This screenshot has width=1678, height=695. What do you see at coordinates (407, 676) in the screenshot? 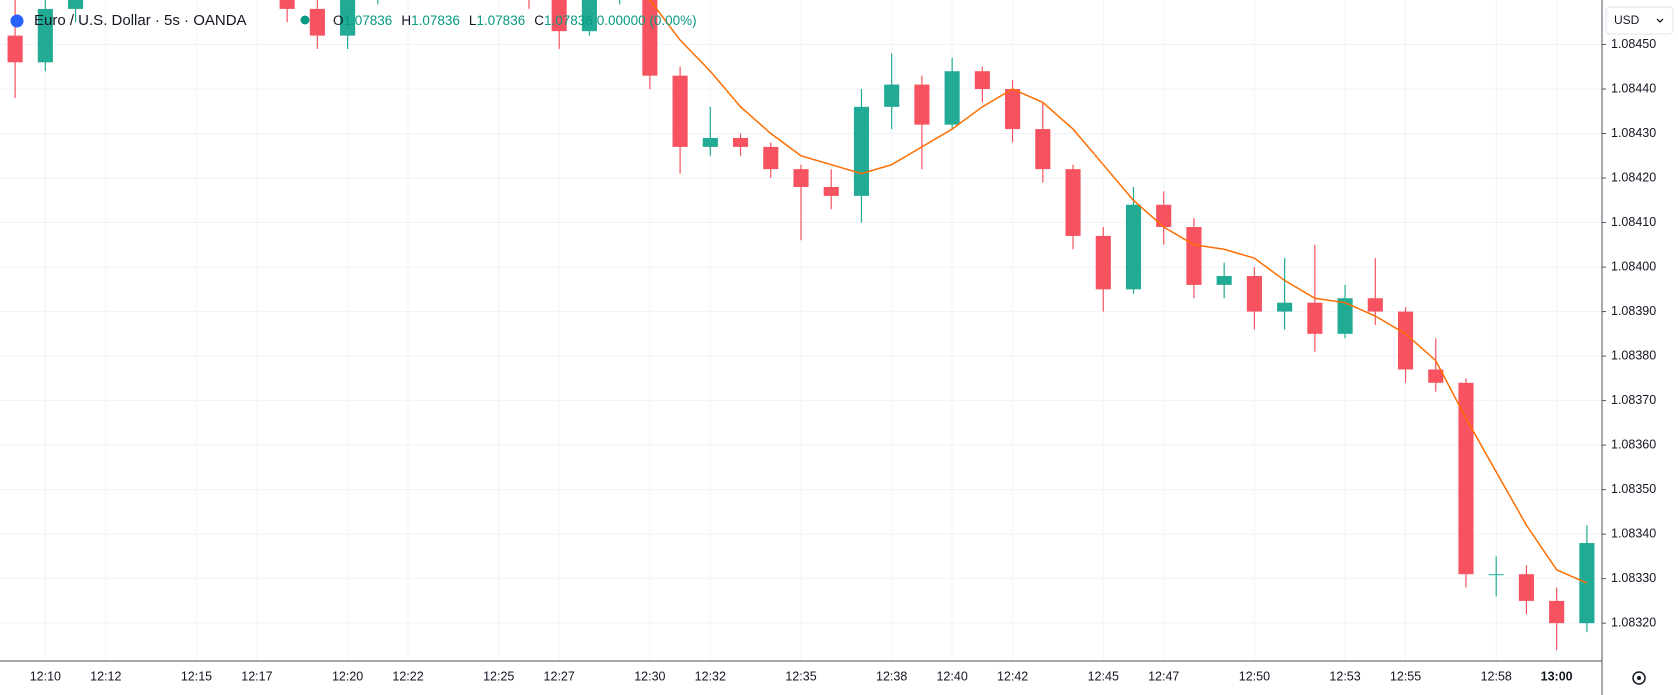
I see `x-tick-label: 12:22` at bounding box center [407, 676].